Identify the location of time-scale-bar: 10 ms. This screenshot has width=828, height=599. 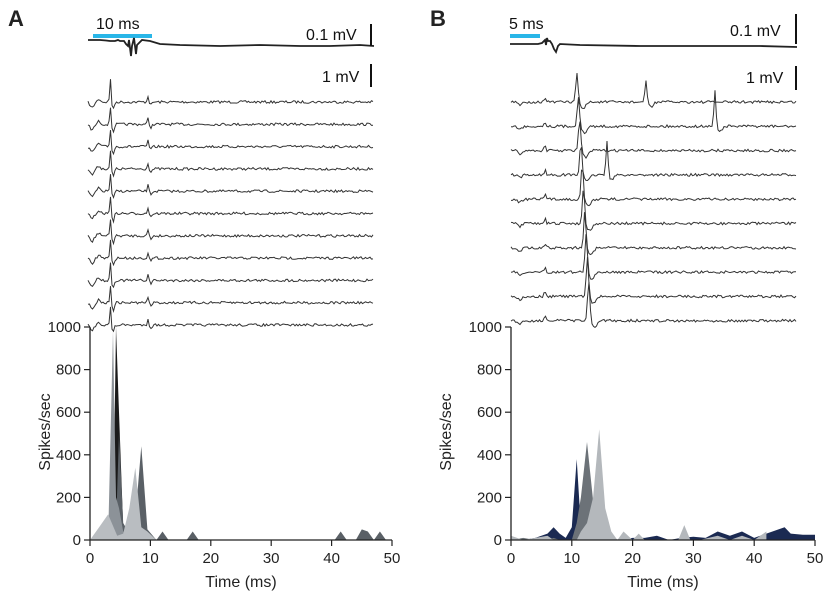
(122, 26).